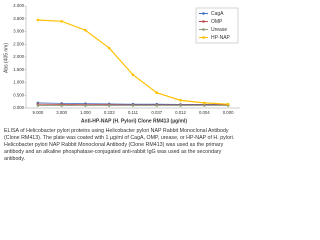 Image resolution: width=320 pixels, height=240 pixels. Describe the element at coordinates (217, 22) in the screenshot. I see `legend-label: OMP` at that location.